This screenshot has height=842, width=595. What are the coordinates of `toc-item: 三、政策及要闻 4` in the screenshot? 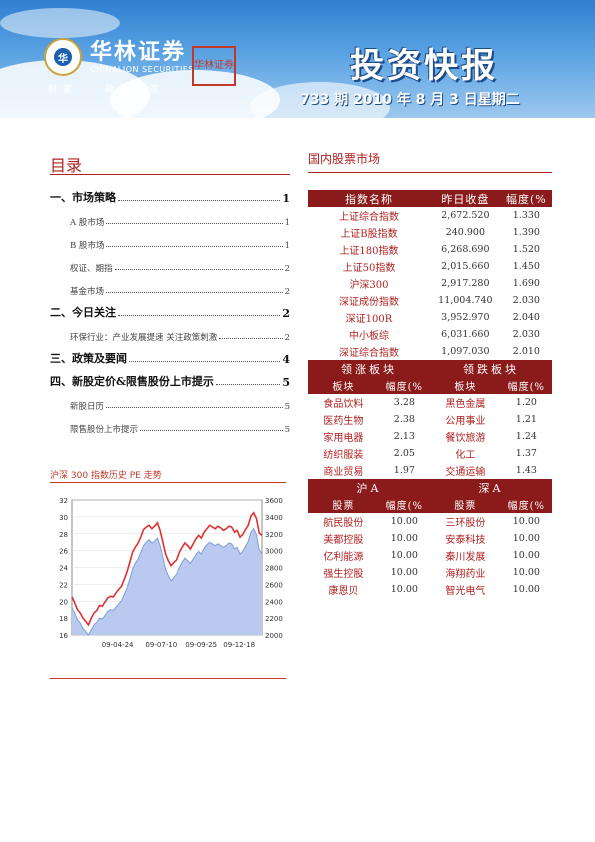 It's located at (170, 354).